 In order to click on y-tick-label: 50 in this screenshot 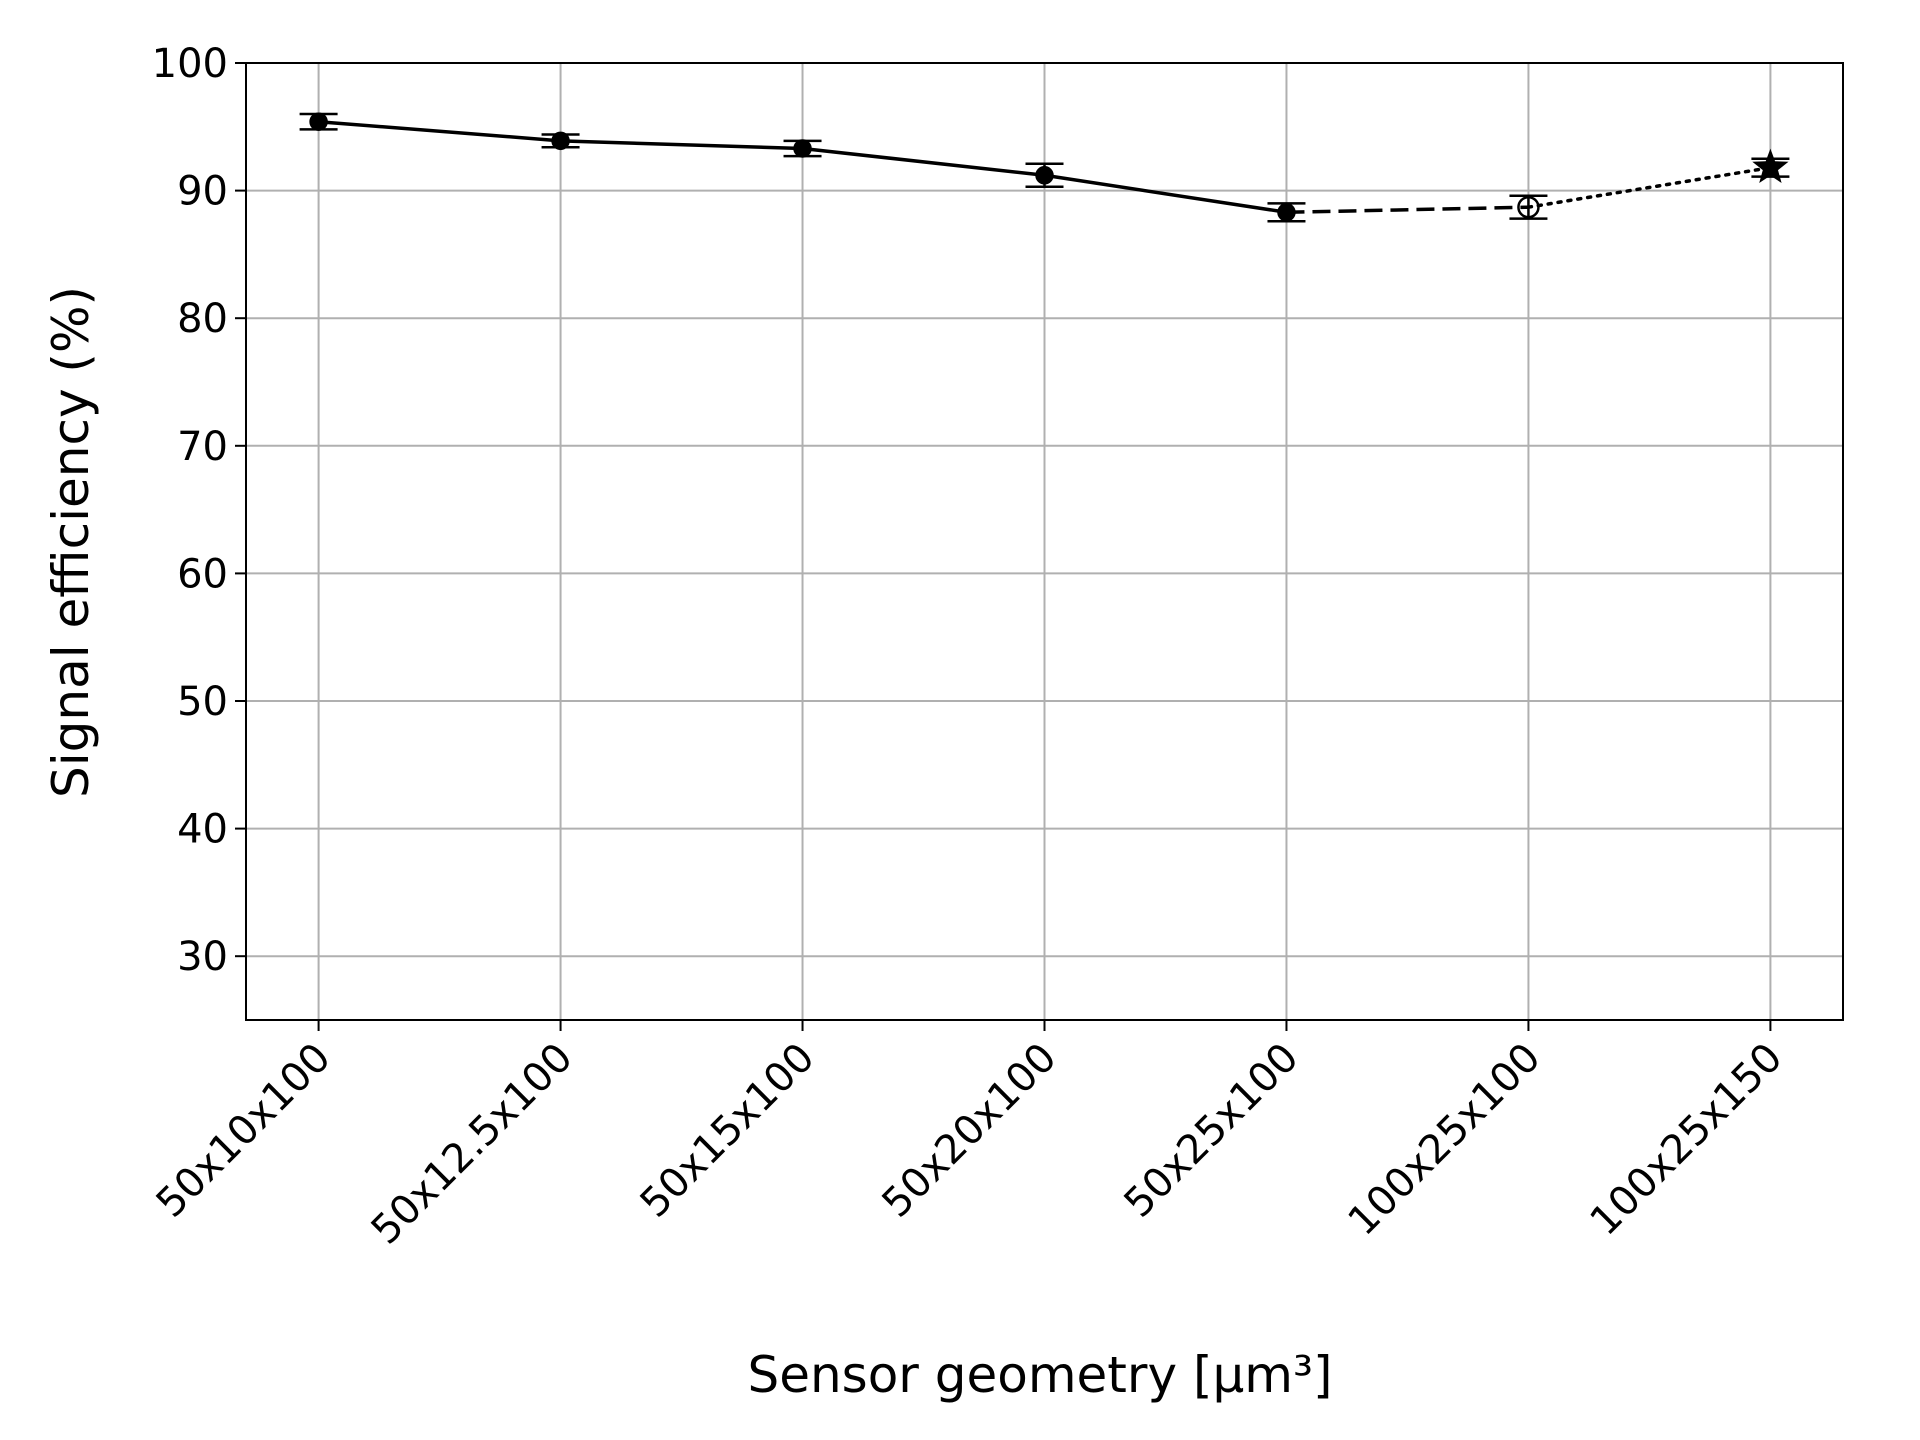, I will do `click(202, 702)`.